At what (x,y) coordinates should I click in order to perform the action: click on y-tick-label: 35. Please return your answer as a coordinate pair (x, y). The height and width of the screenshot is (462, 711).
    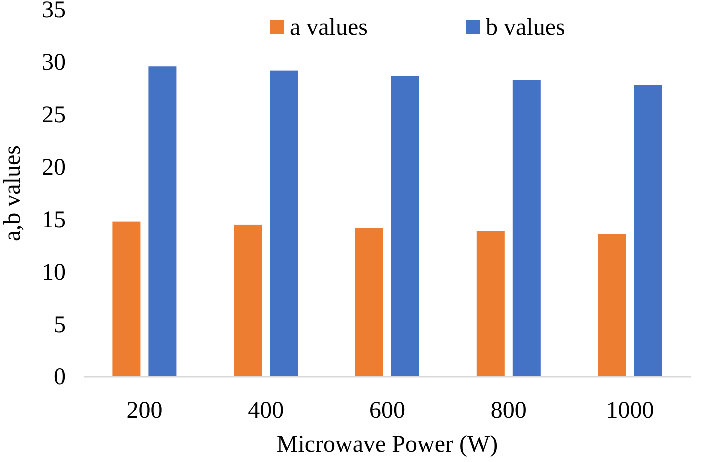
    Looking at the image, I should click on (54, 12).